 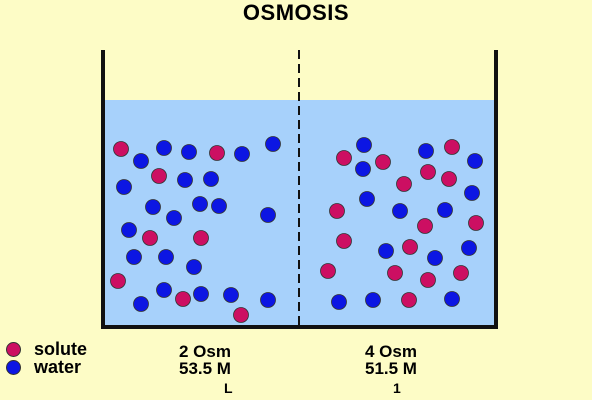 I want to click on legend-water-label: water, so click(x=58, y=367).